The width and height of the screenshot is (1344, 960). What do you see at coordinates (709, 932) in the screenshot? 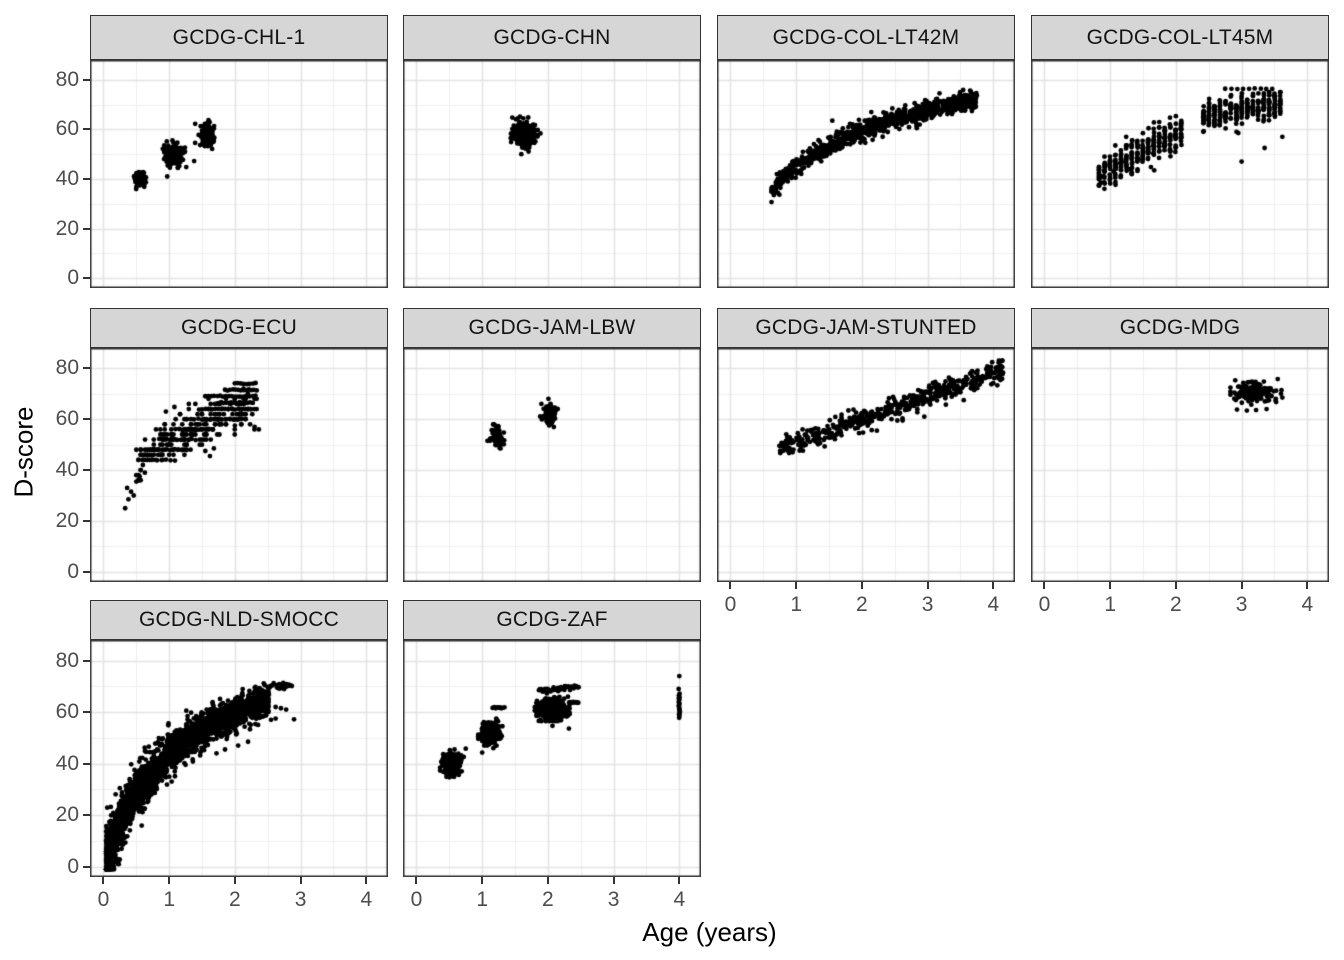
I see `x-axis-title: Age (years)` at bounding box center [709, 932].